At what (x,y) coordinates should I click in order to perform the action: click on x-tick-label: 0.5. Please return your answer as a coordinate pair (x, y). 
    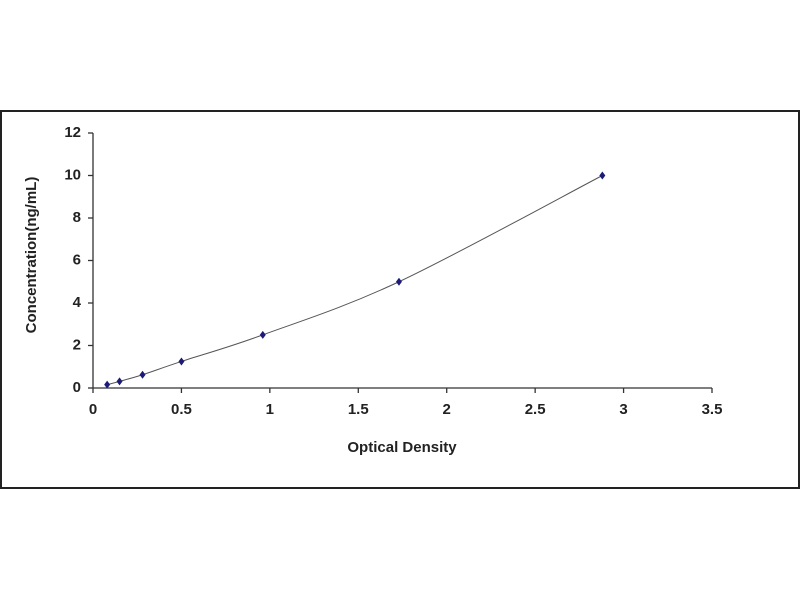
    Looking at the image, I should click on (181, 409).